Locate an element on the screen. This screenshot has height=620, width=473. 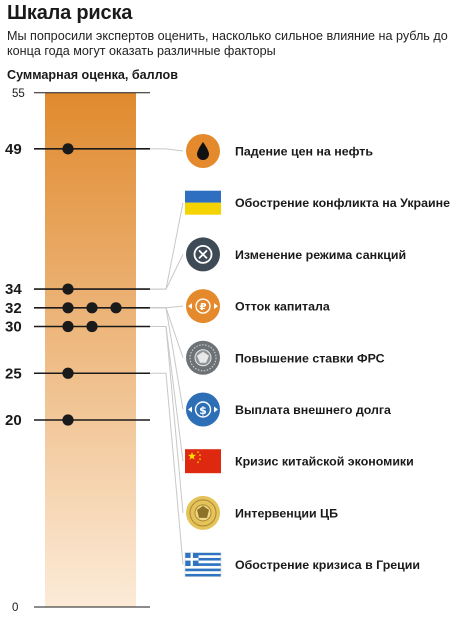
y-tick-label: 55 is located at coordinates (18, 94).